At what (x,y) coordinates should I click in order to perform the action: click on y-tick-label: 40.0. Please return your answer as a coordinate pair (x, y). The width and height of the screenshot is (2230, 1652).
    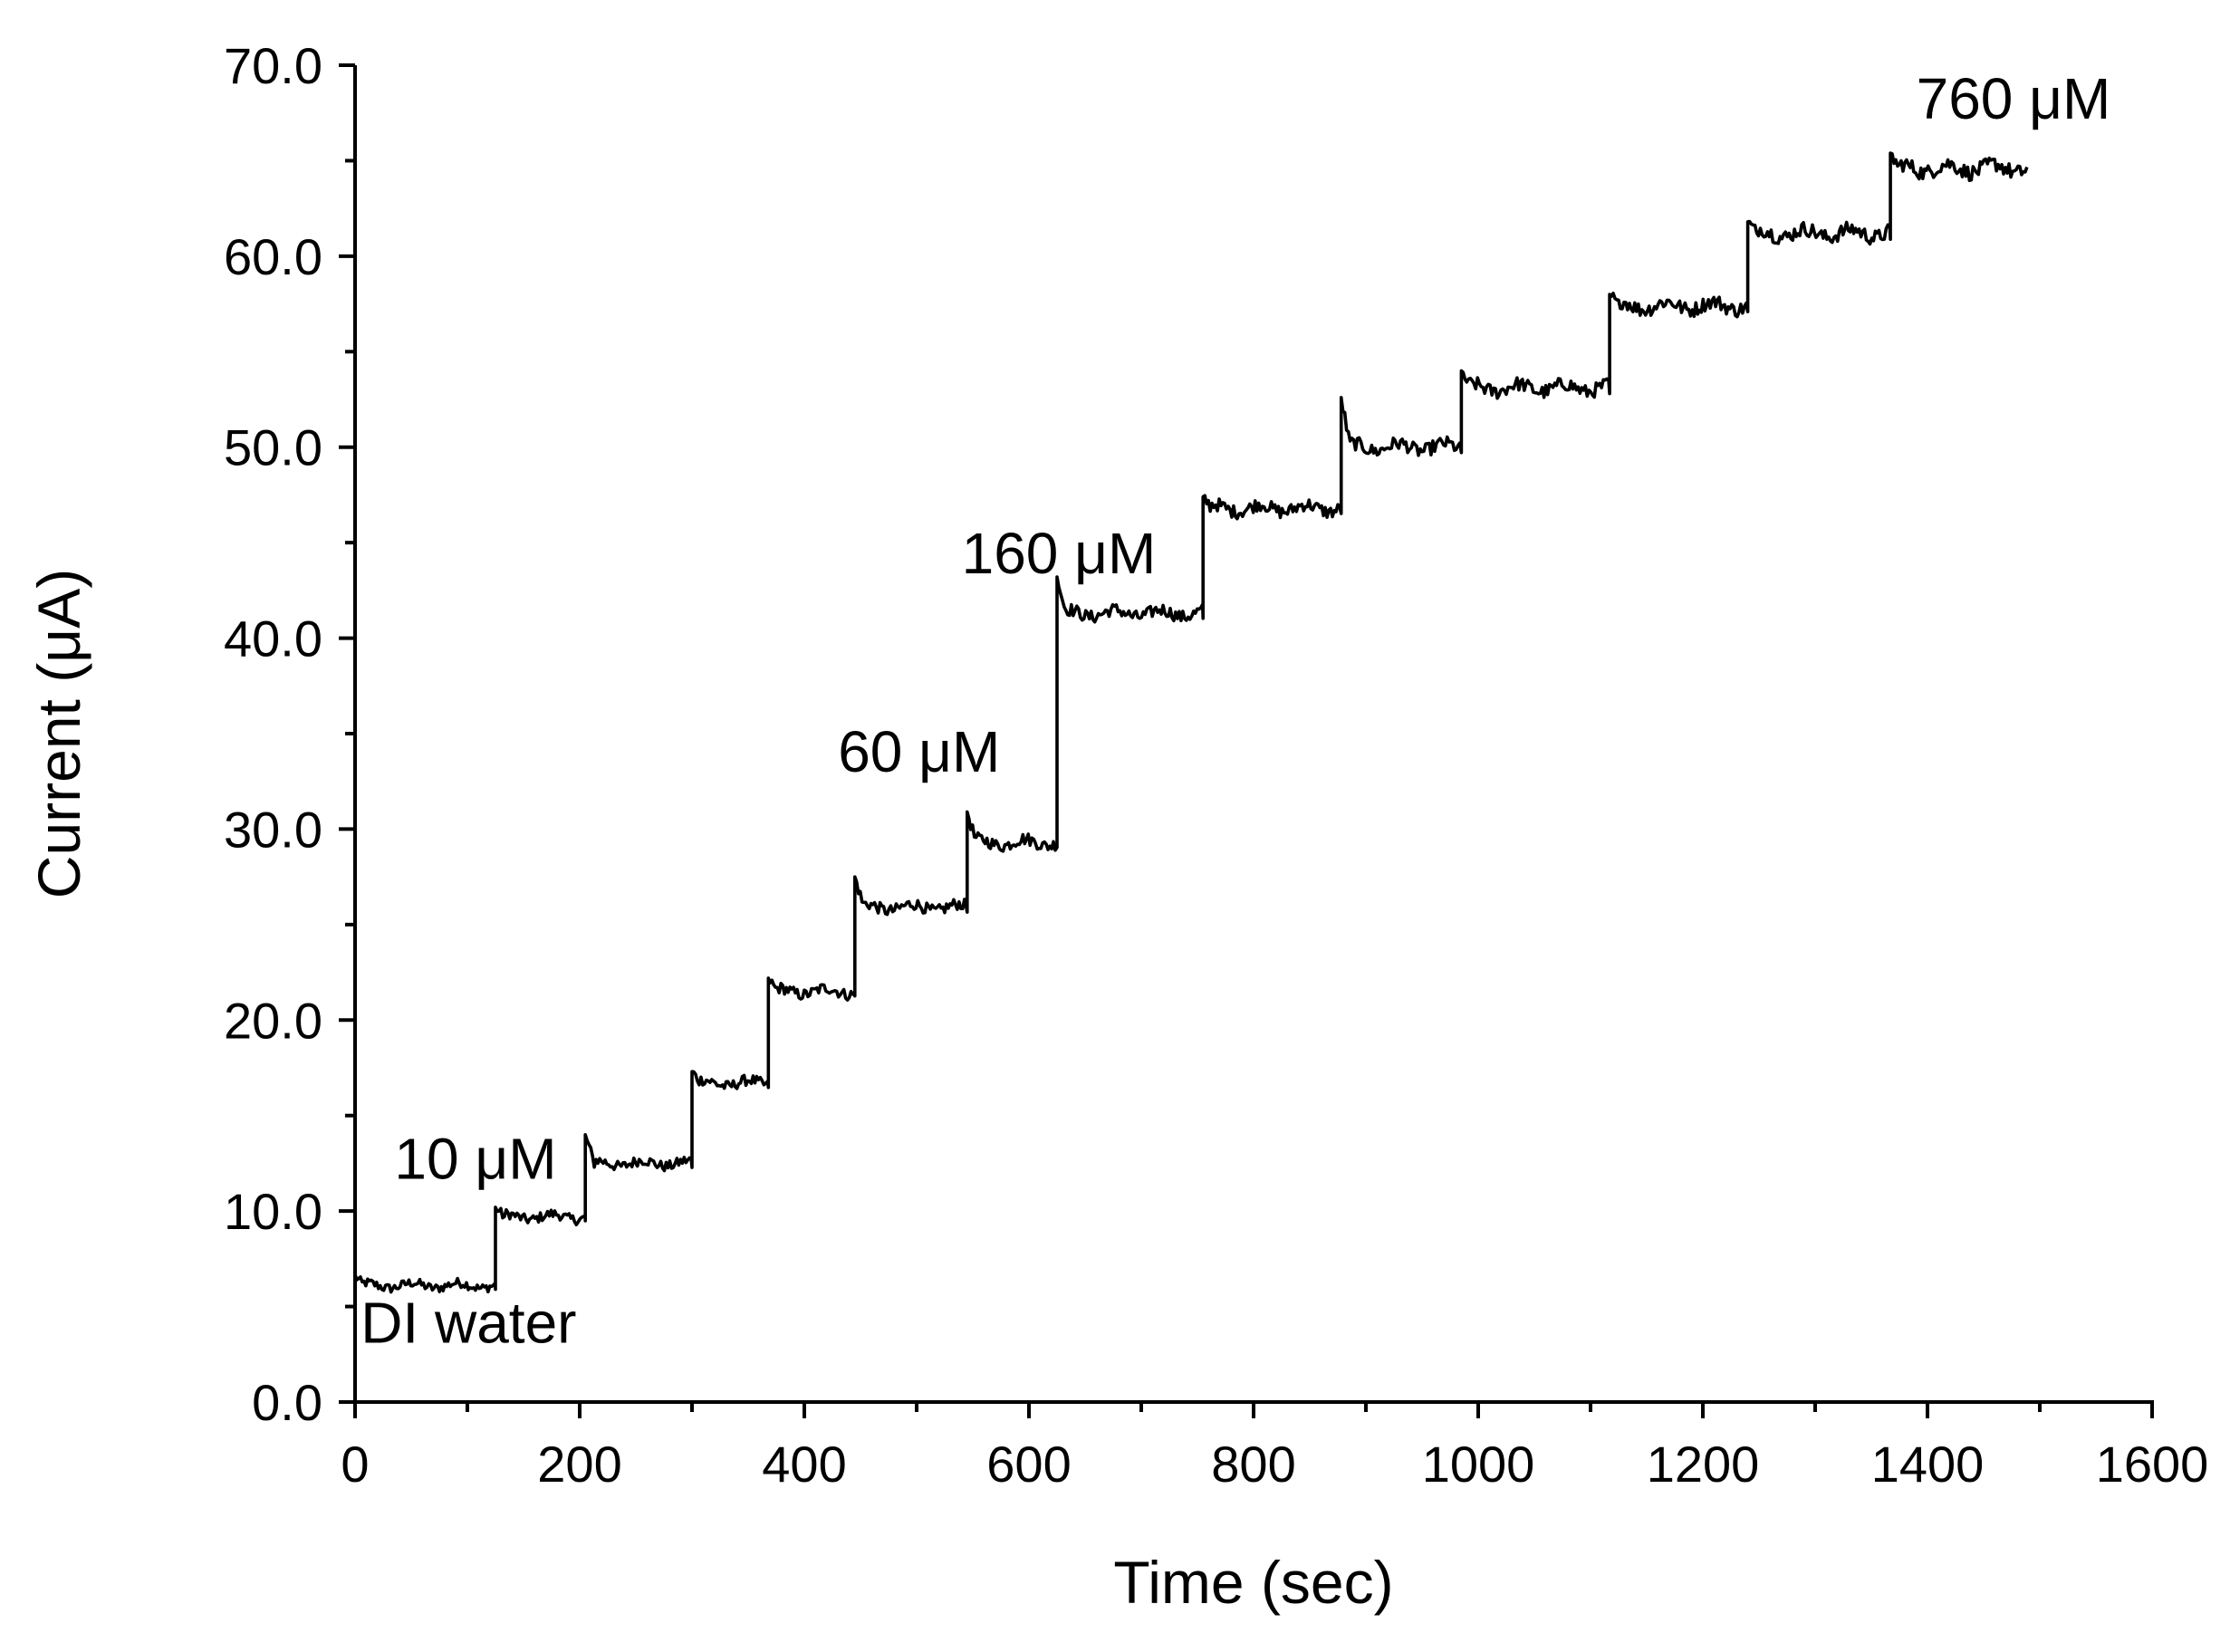
    Looking at the image, I should click on (273, 639).